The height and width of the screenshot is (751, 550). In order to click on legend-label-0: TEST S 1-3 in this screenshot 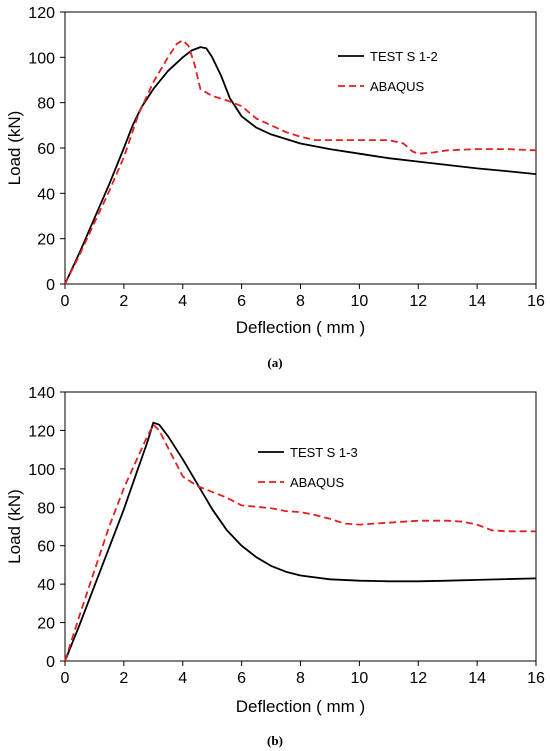, I will do `click(324, 452)`.